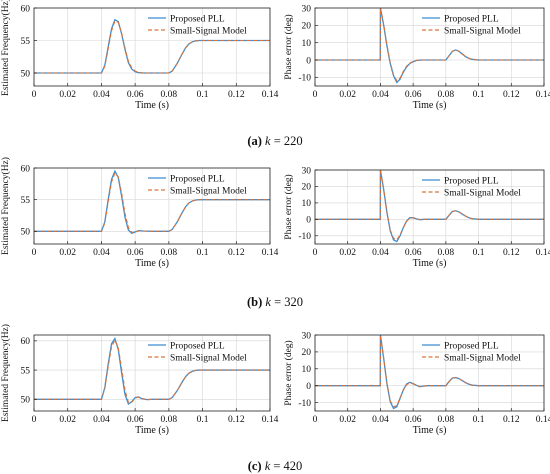  I want to click on subfigure-caption: (a) k = 220, so click(274, 141).